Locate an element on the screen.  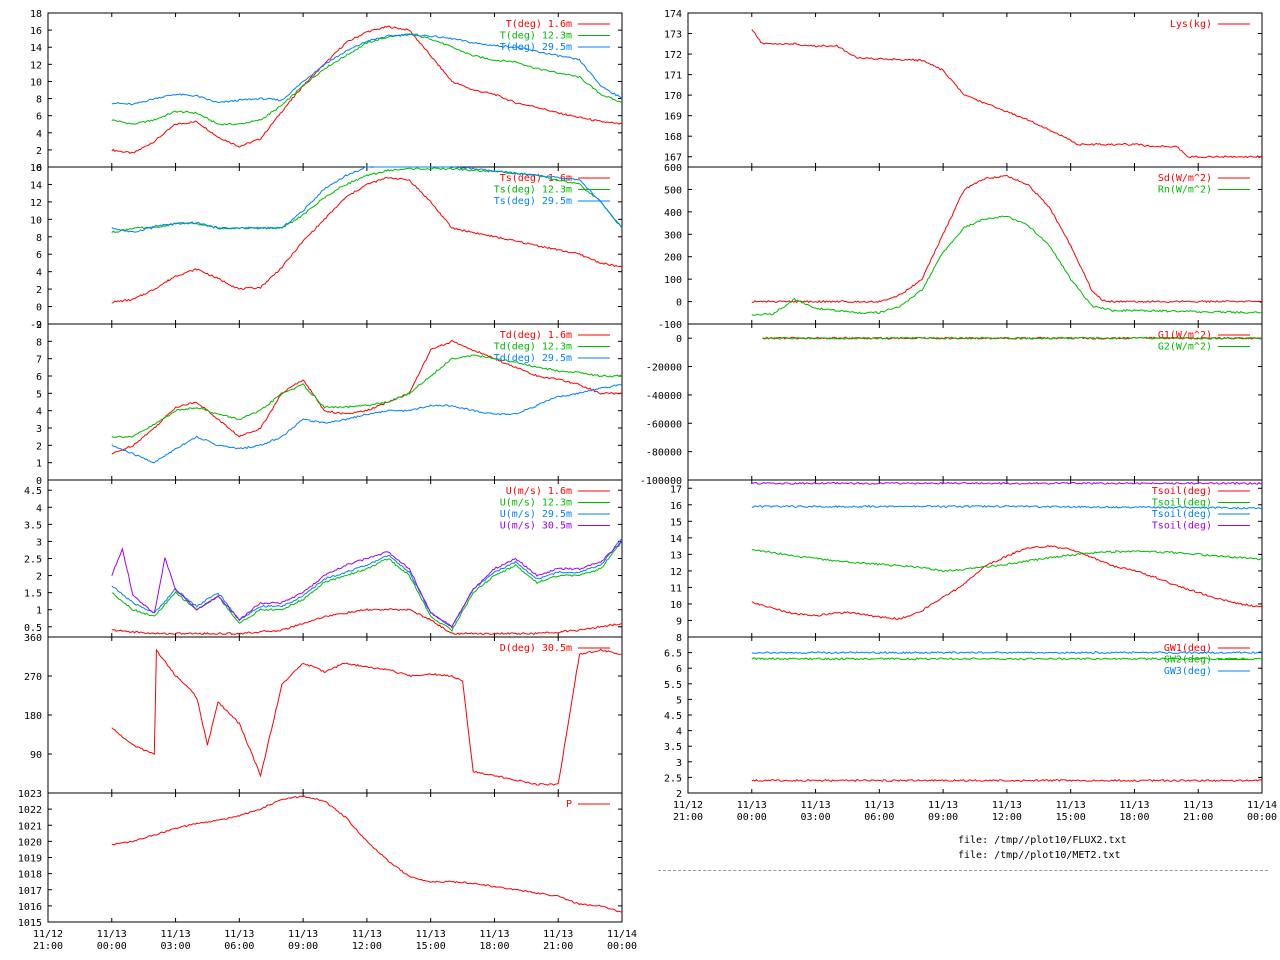
file-path-flux: file: /tmp//plot10/FLUX2.txt is located at coordinates (1042, 840).